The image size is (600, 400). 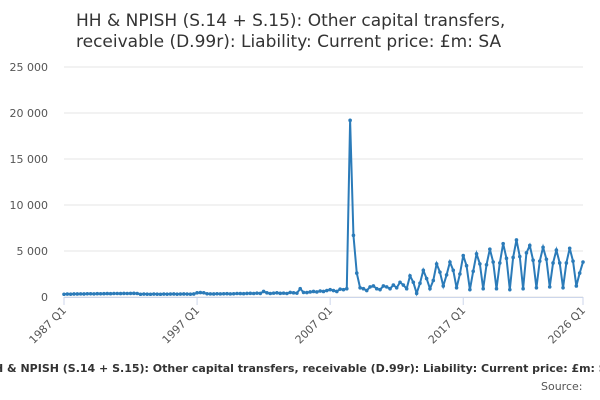 What do you see at coordinates (29, 113) in the screenshot?
I see `y-tick-label: 20 000` at bounding box center [29, 113].